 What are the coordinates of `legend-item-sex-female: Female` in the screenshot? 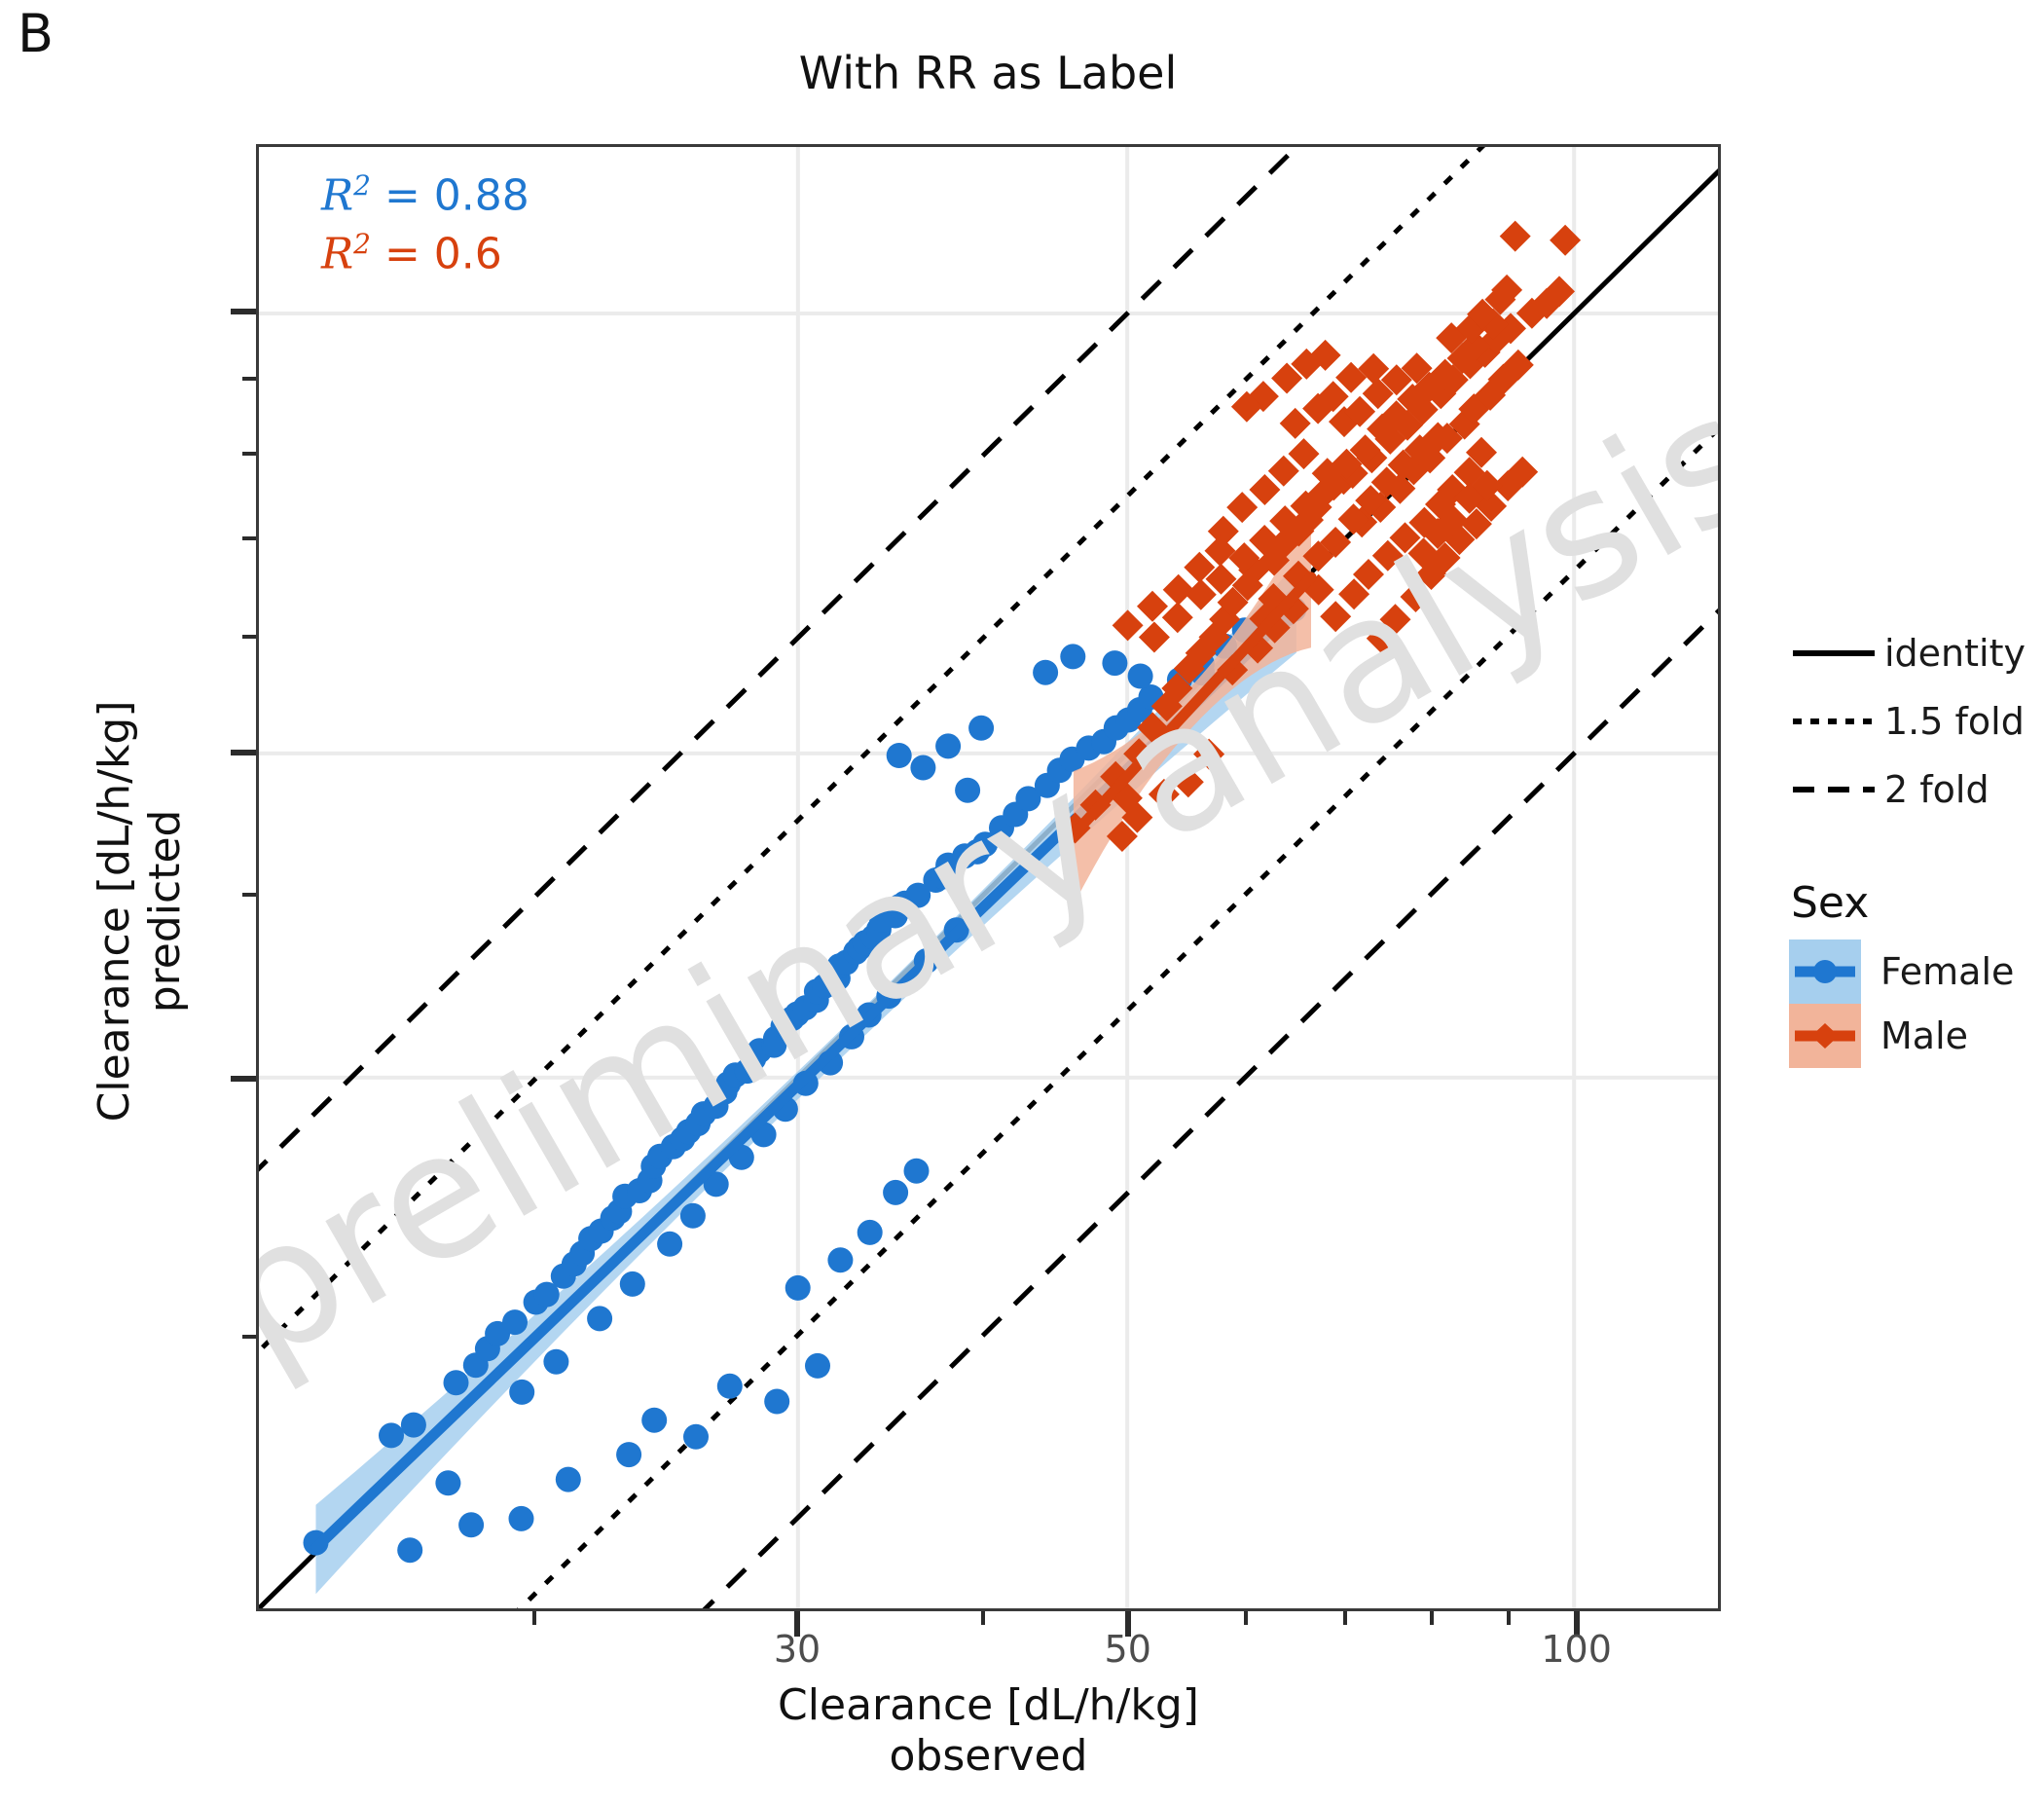 It's located at (1911, 972).